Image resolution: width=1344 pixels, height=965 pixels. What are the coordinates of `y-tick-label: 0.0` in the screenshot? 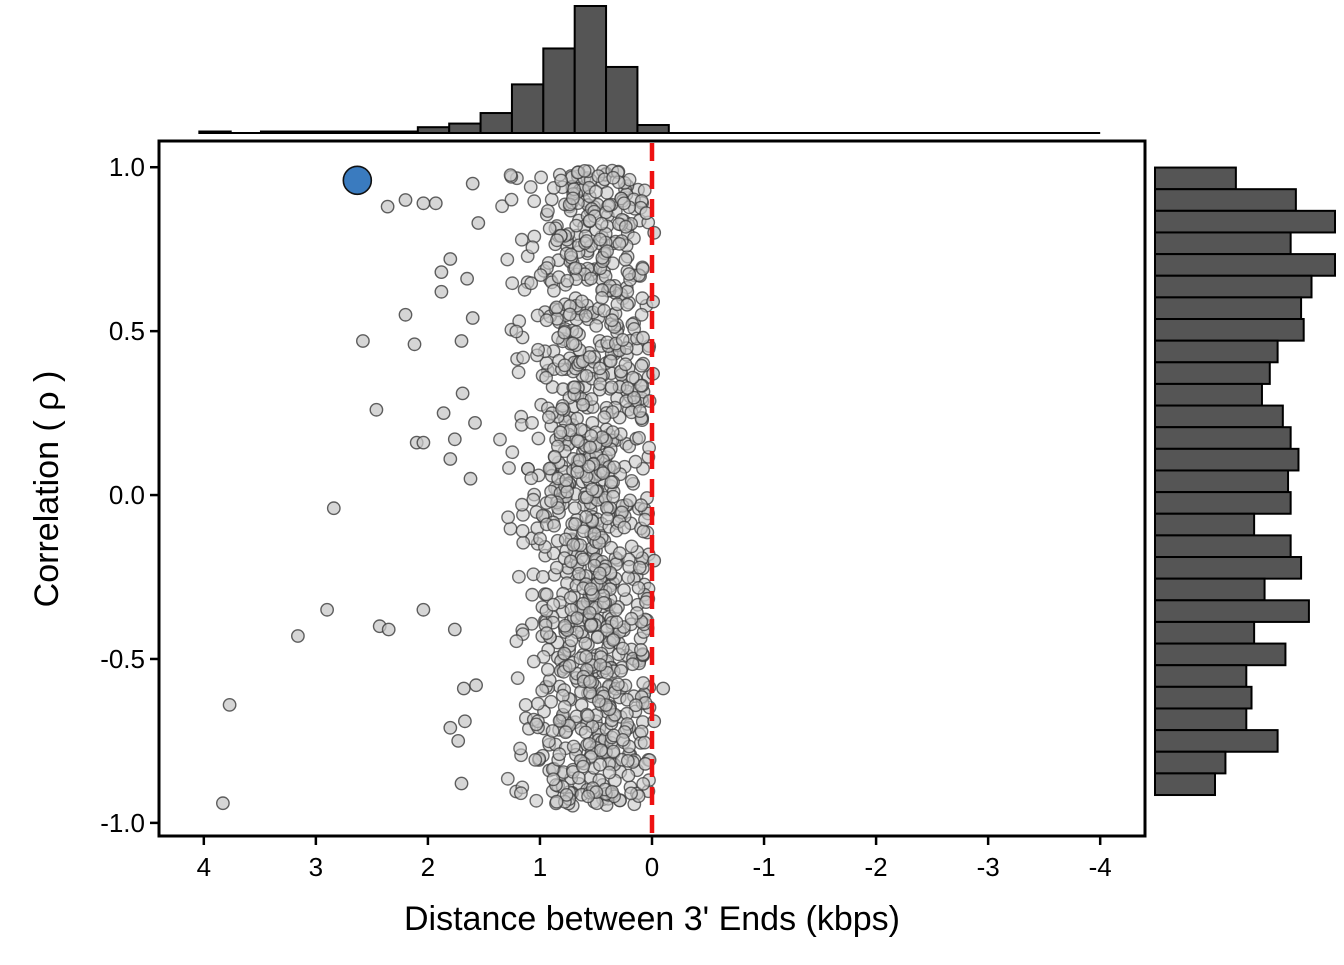 It's located at (127, 495).